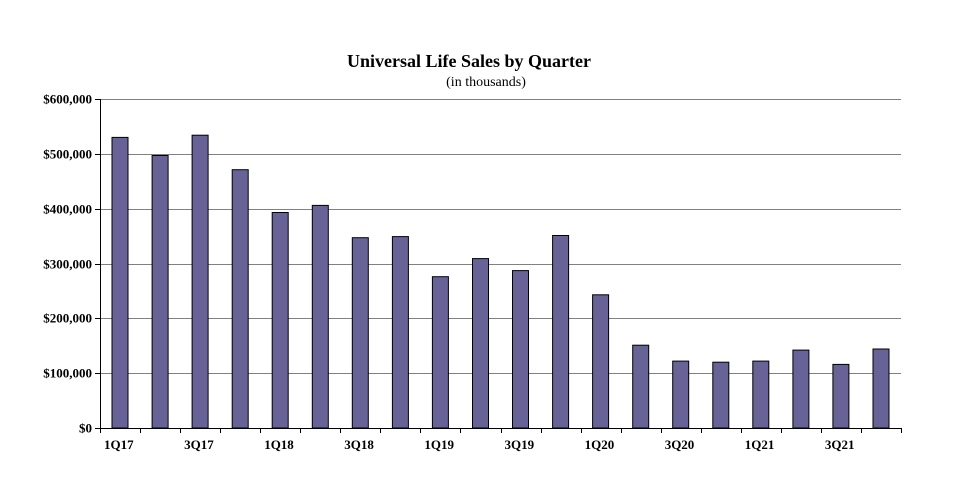  What do you see at coordinates (680, 444) in the screenshot?
I see `x-tick-label: 3Q20` at bounding box center [680, 444].